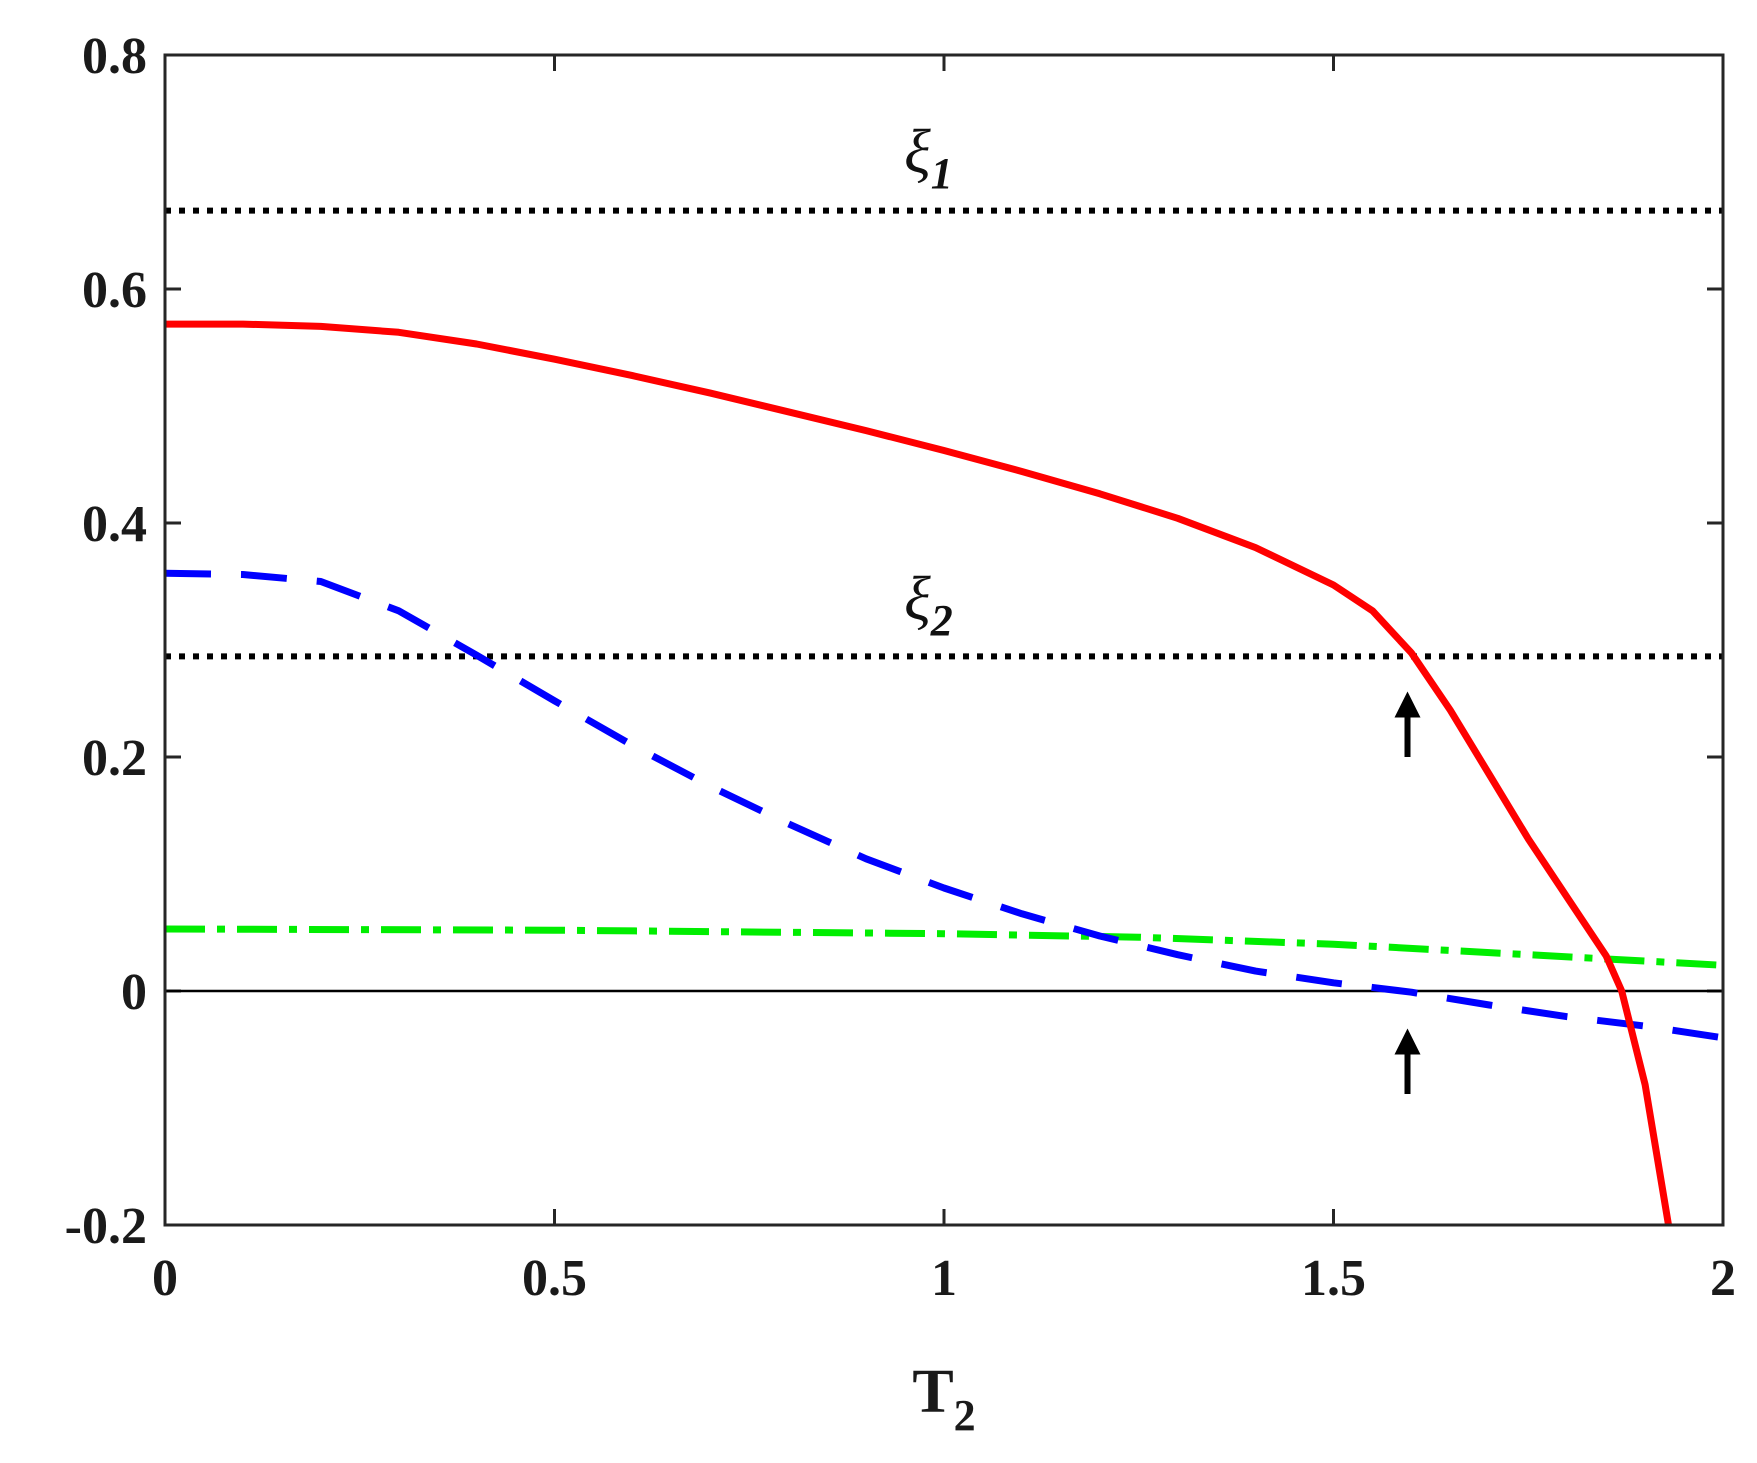  I want to click on x-tick-label: 0.5, so click(554, 1278).